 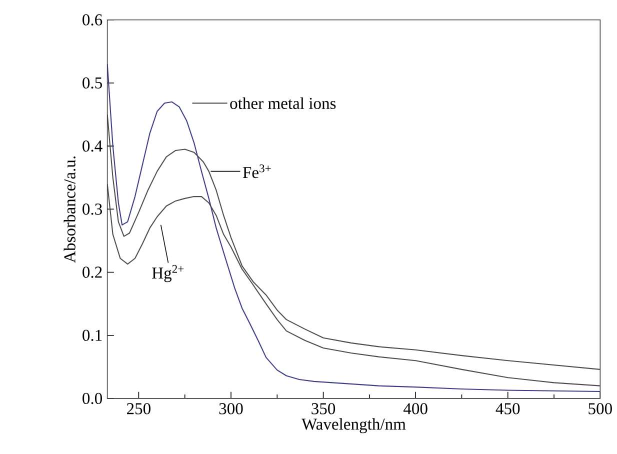 I want to click on x-tick-label: 500, so click(x=600, y=408).